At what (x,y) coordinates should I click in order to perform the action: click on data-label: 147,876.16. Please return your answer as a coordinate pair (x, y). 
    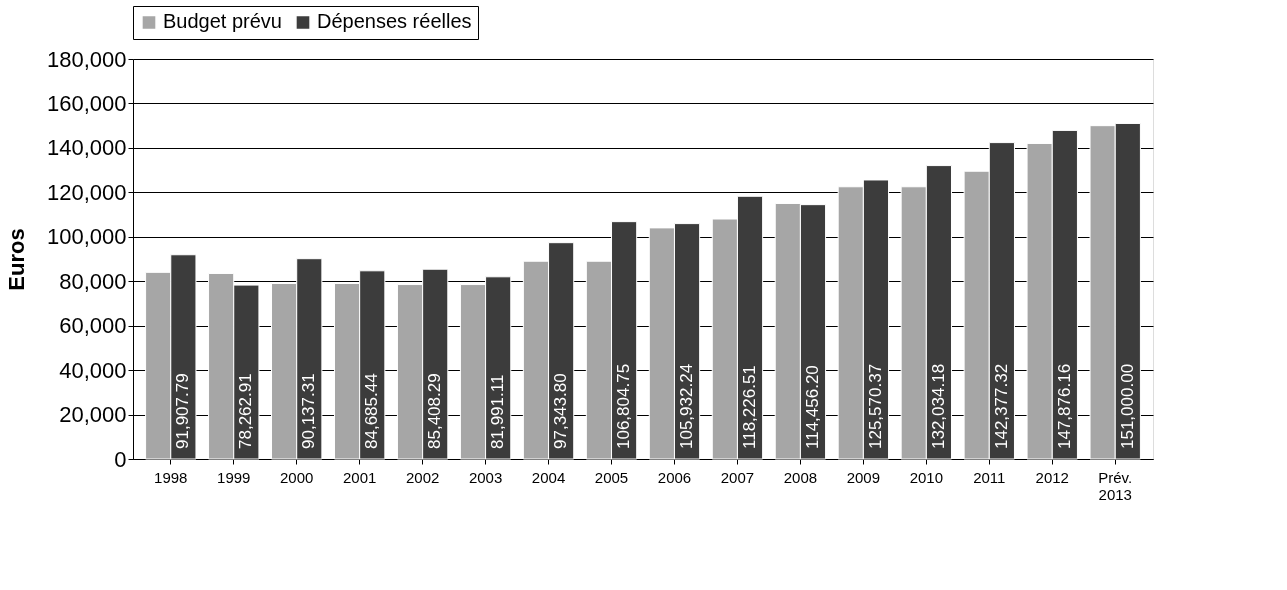
    Looking at the image, I should click on (1064, 406).